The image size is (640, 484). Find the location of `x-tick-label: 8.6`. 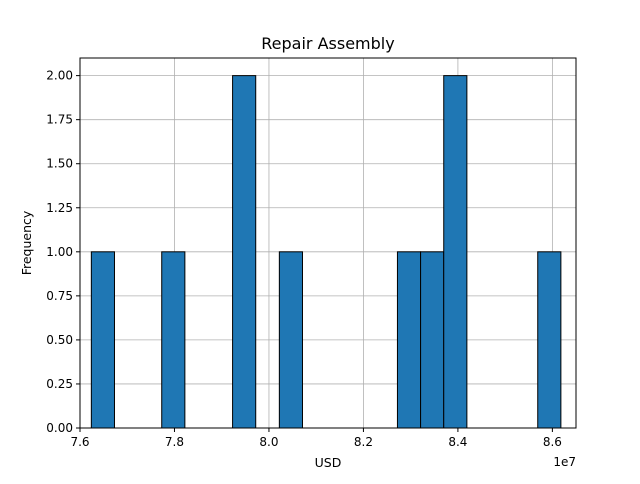

x-tick-label: 8.6 is located at coordinates (552, 442).